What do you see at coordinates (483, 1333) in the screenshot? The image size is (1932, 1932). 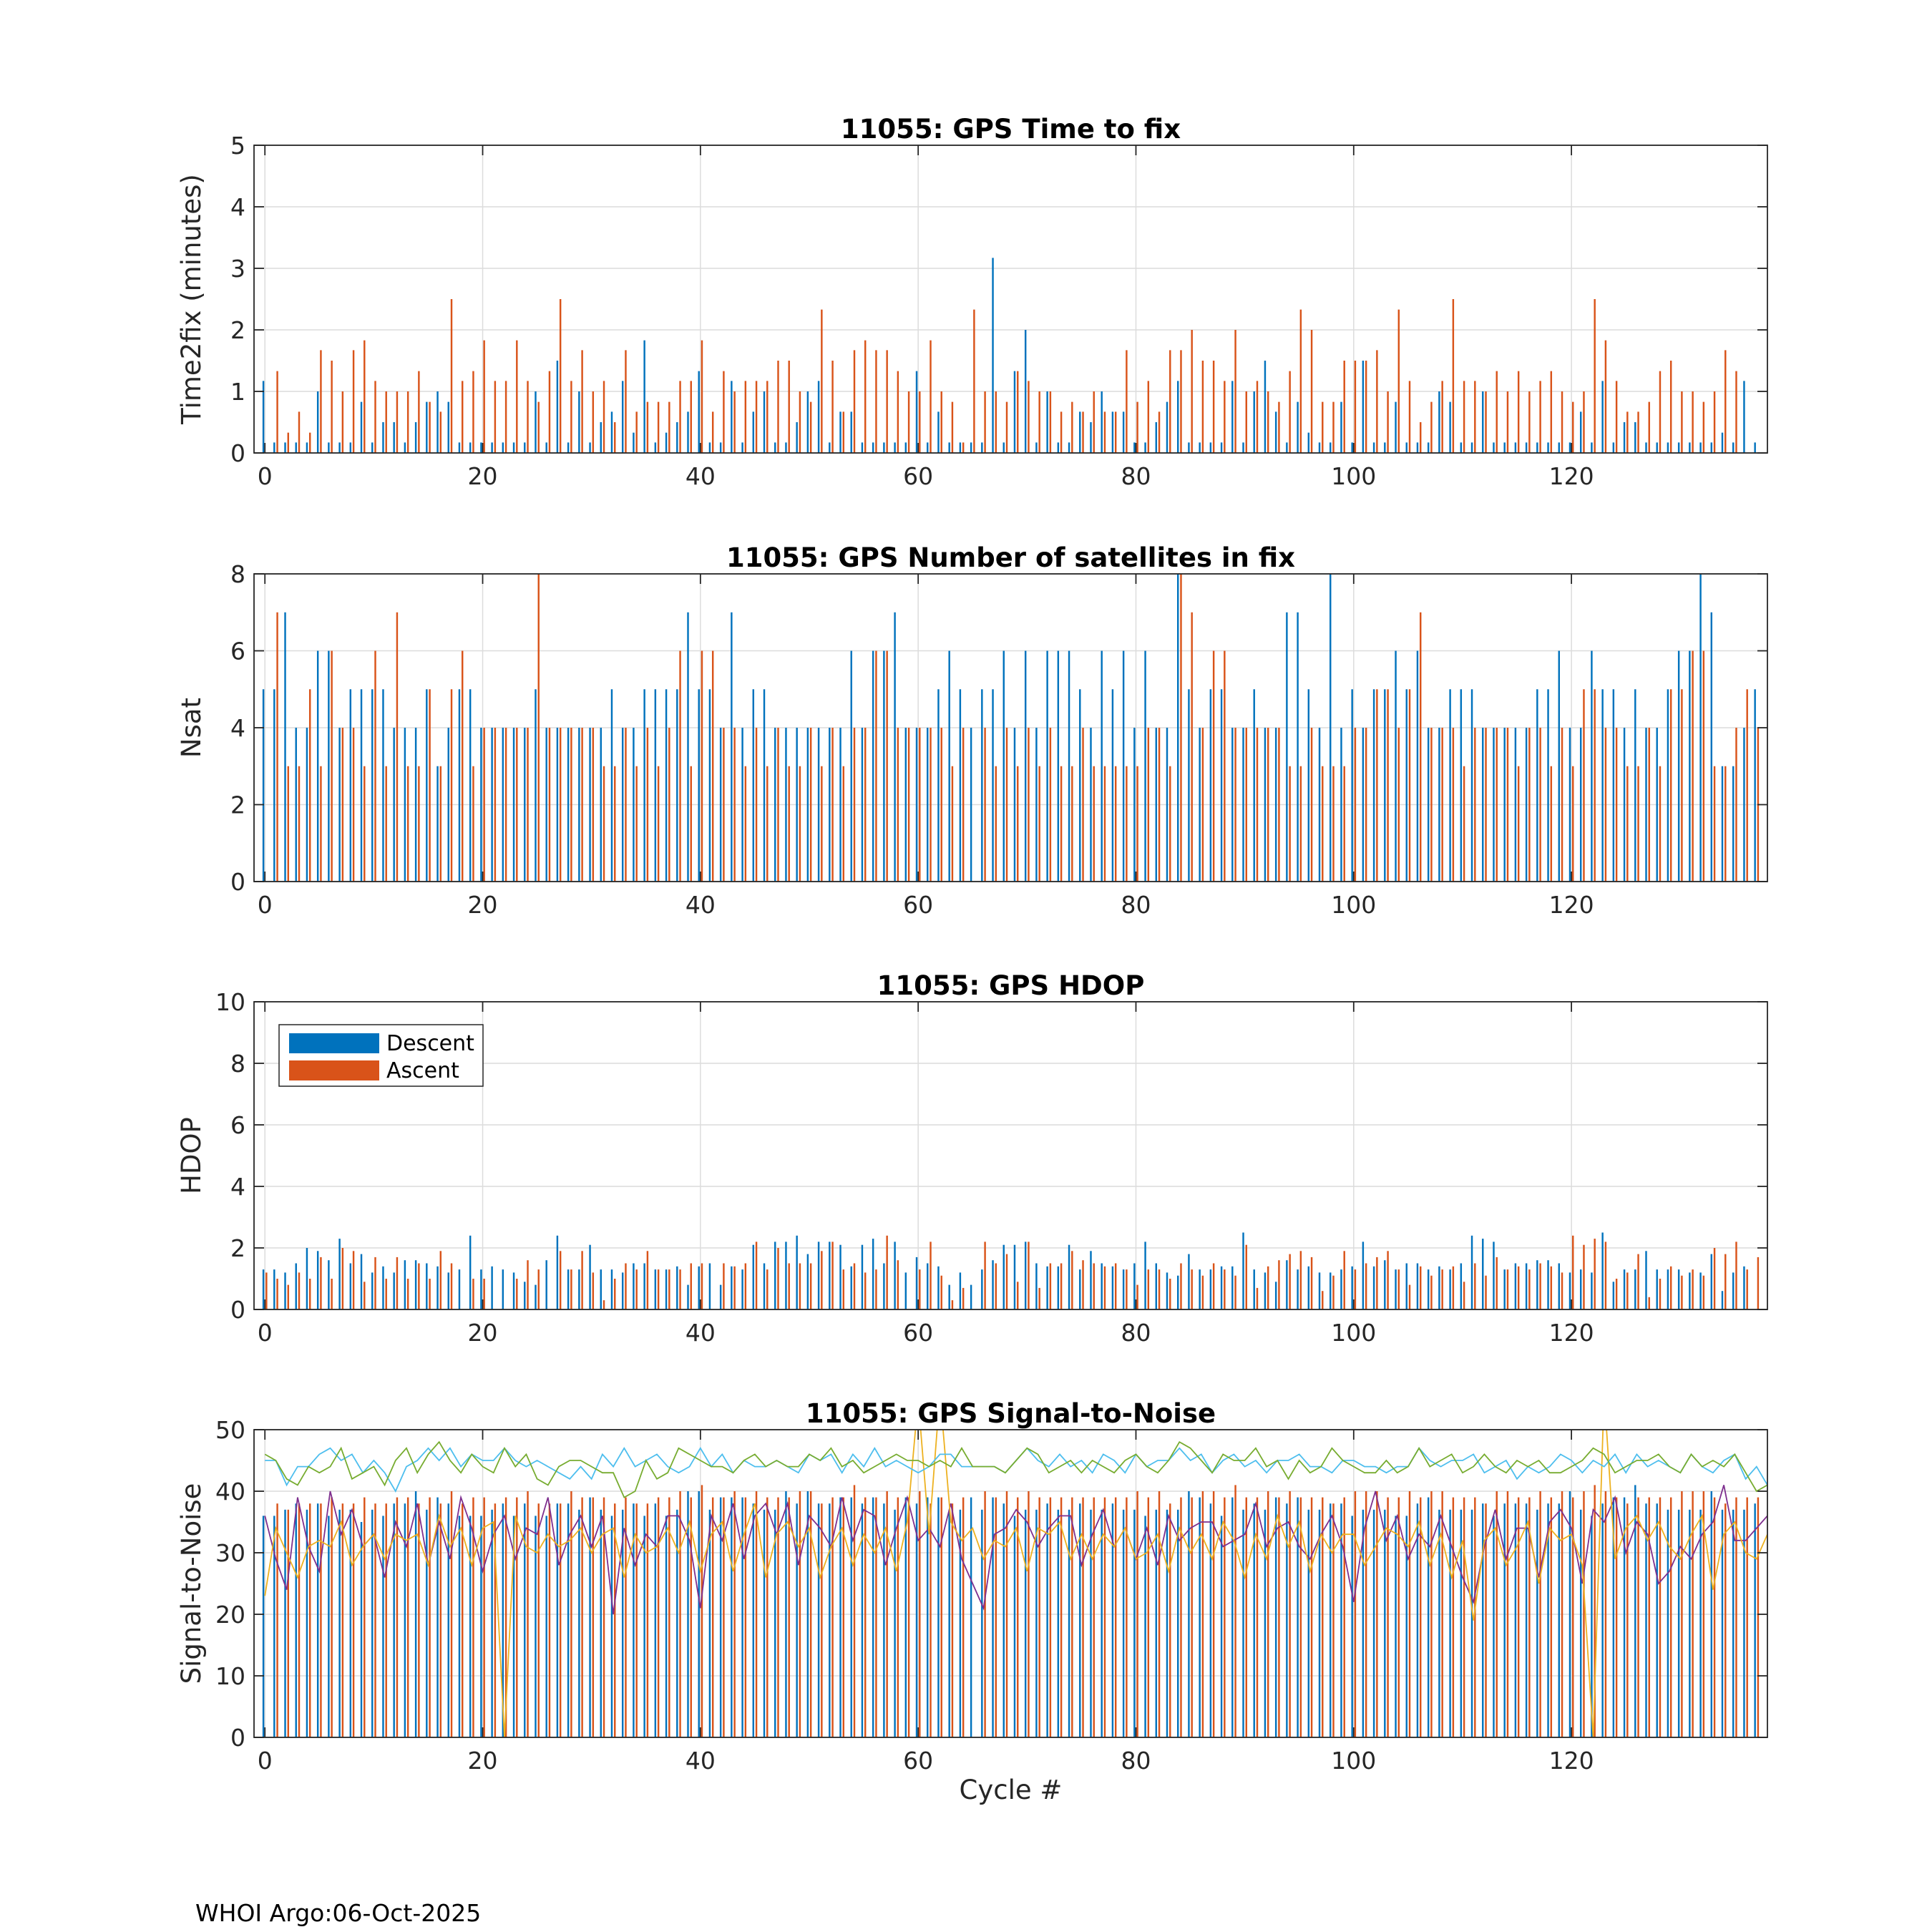 I see `x-tick-label: 20` at bounding box center [483, 1333].